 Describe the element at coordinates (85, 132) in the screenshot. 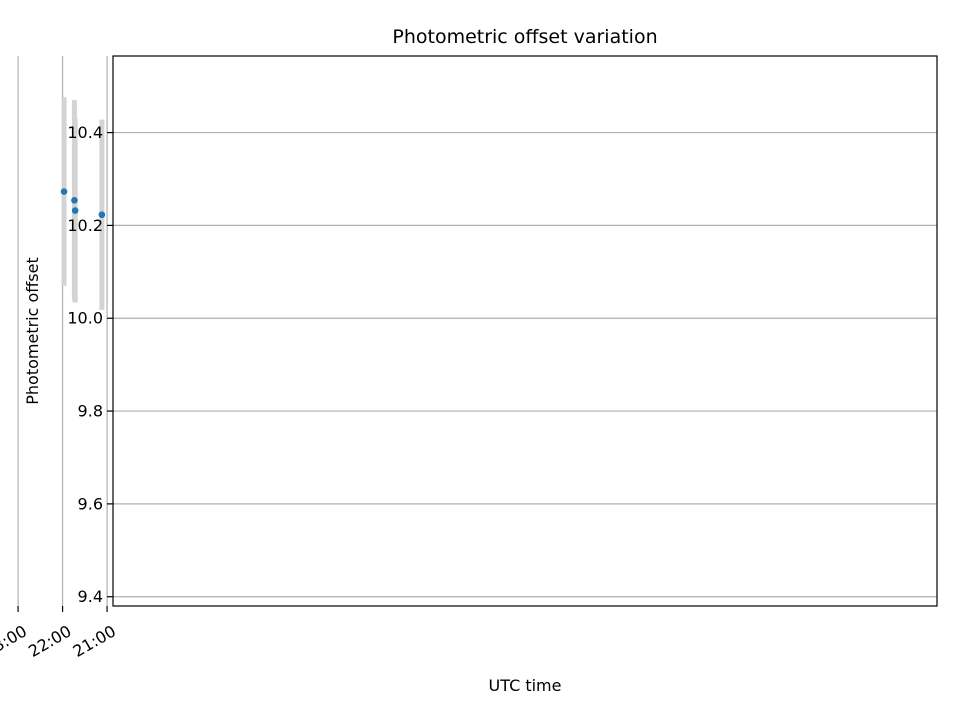

I see `y-tick-label: 10.4` at that location.